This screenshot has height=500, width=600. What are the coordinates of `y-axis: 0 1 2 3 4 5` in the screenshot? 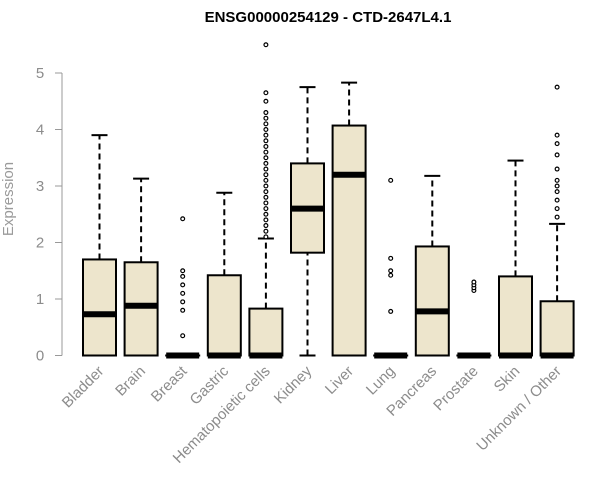 It's located at (49, 215).